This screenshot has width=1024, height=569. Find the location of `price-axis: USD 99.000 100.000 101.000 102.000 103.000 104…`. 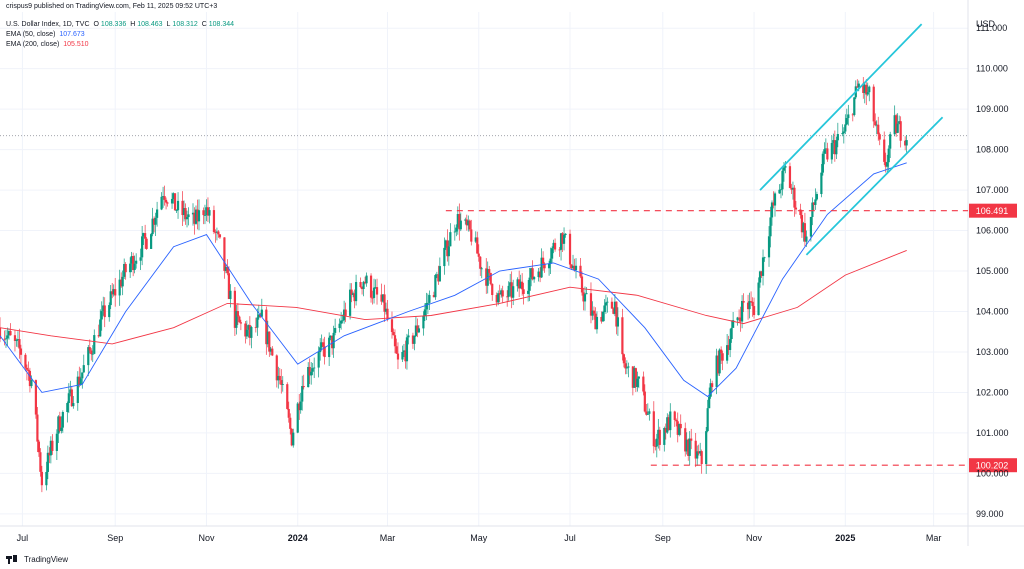

price-axis: USD 99.000 100.000 101.000 102.000 103.000 104… is located at coordinates (992, 269).